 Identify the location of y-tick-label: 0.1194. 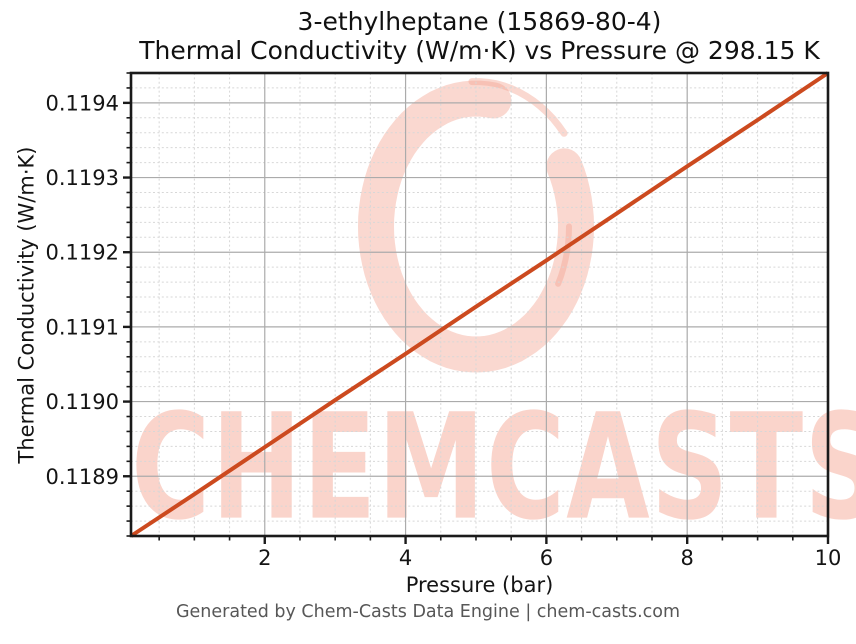
(82, 103).